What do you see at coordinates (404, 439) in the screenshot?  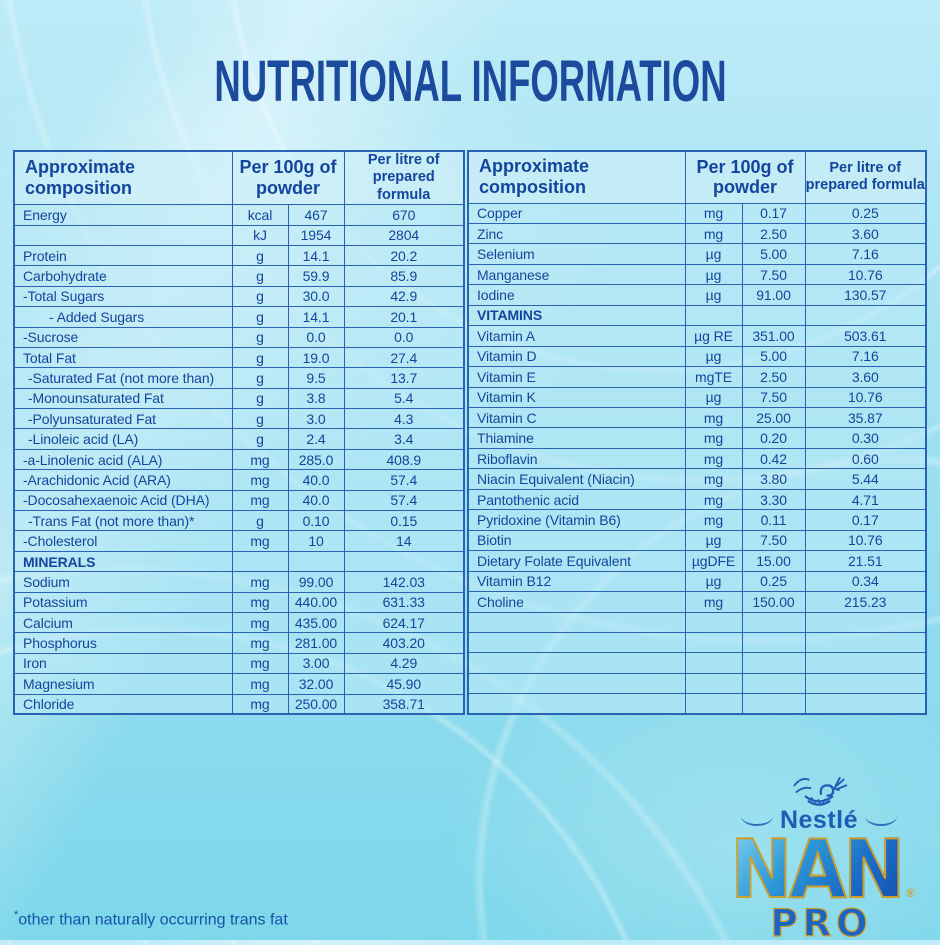 I see `cell-litre: 3.4` at bounding box center [404, 439].